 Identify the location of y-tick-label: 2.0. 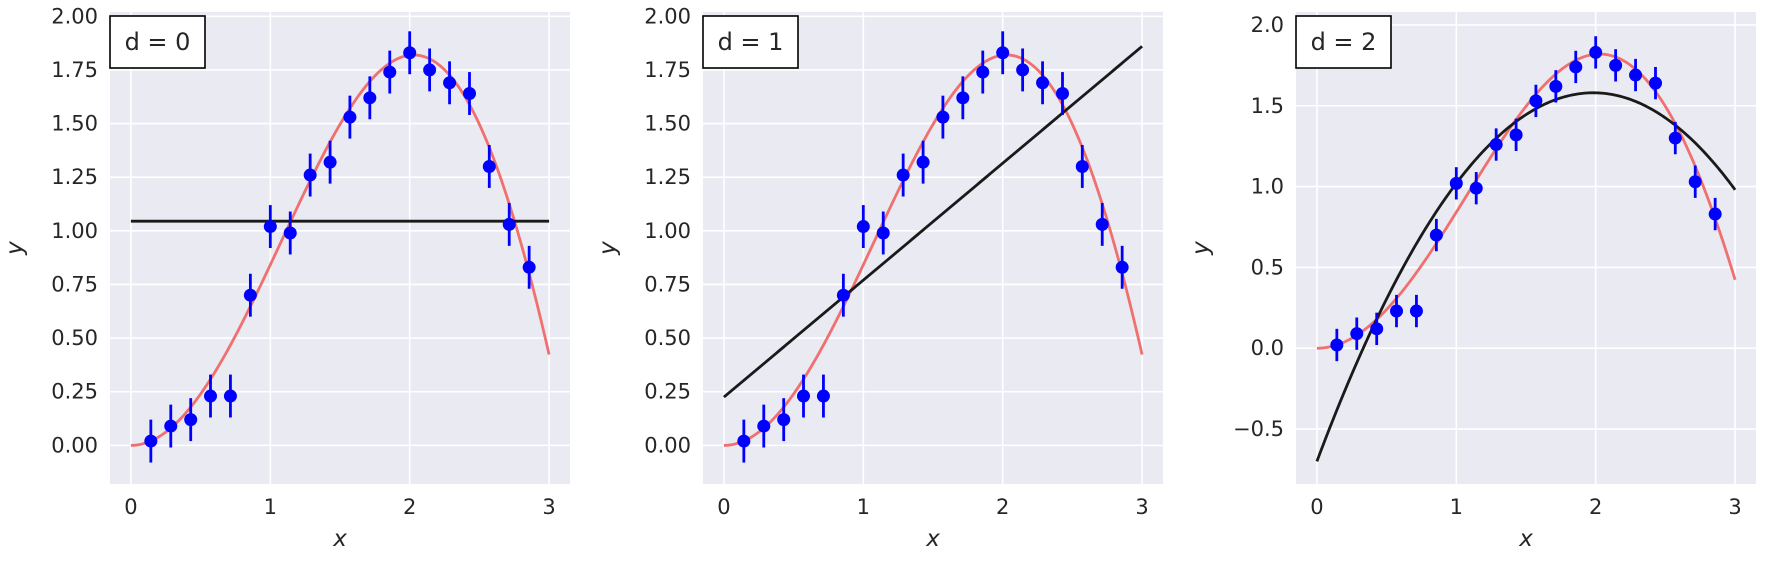
(1267, 25).